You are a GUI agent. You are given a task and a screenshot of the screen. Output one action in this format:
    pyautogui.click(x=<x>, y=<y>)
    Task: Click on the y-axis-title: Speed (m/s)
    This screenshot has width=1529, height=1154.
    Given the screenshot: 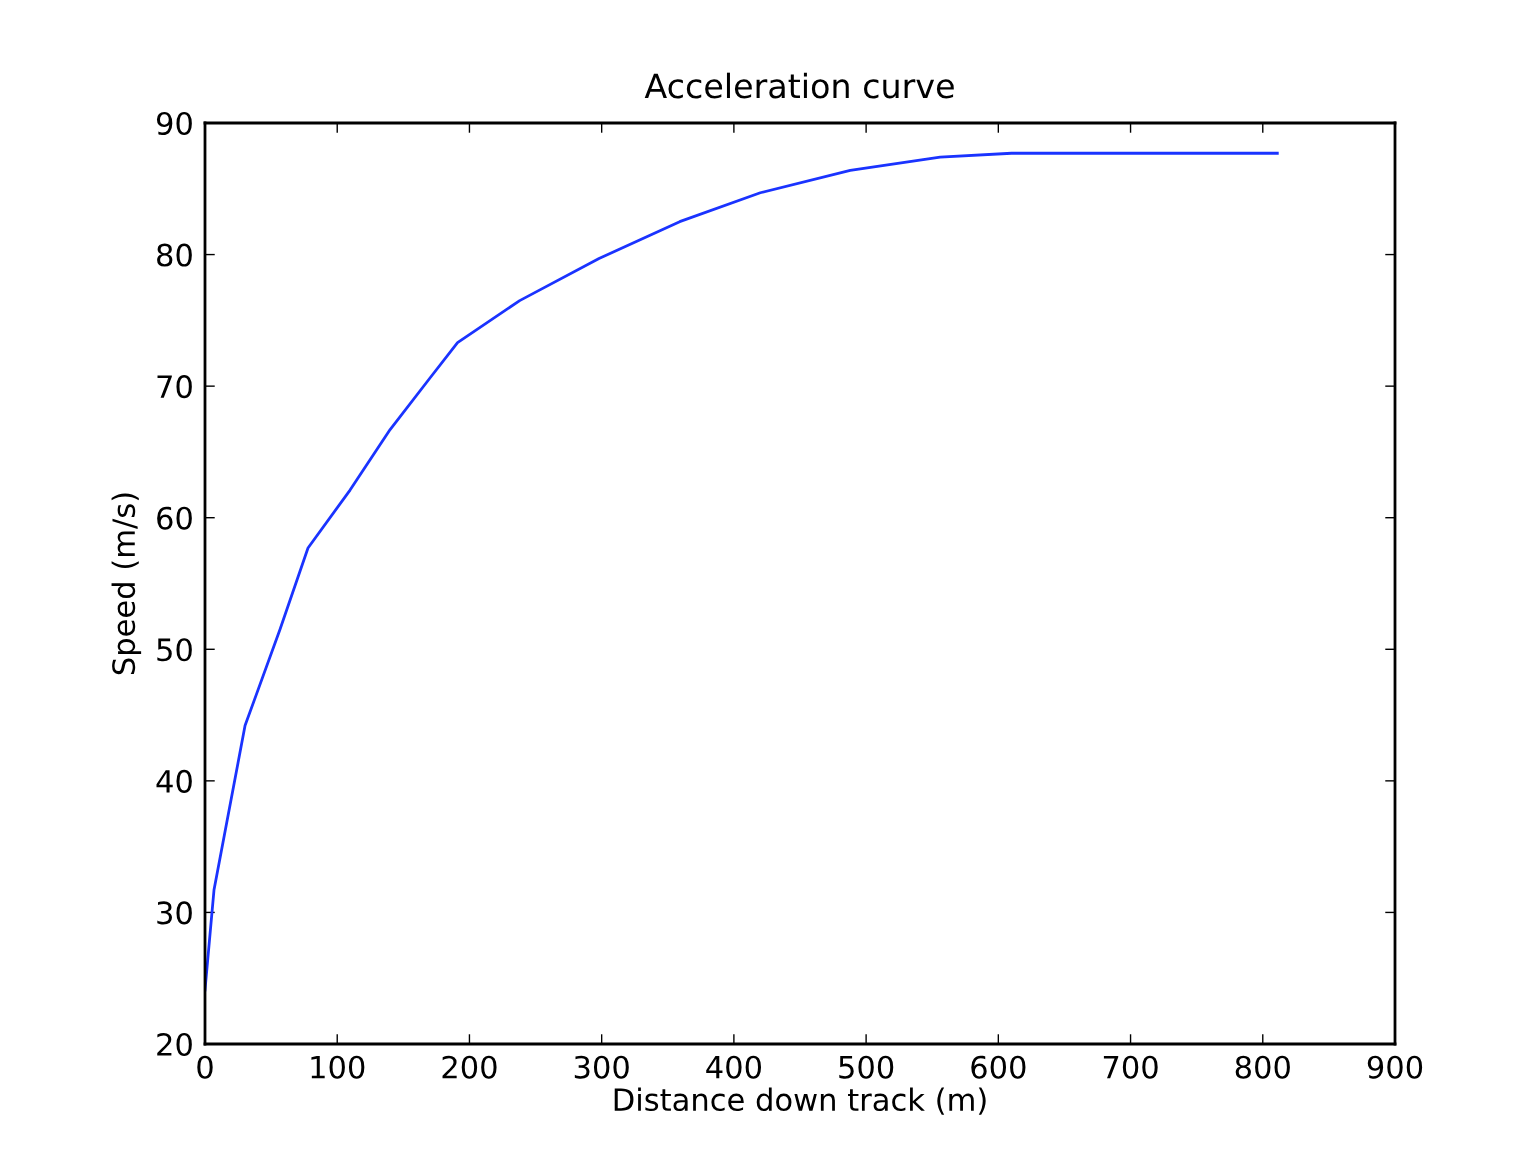 What is the action you would take?
    pyautogui.click(x=126, y=584)
    